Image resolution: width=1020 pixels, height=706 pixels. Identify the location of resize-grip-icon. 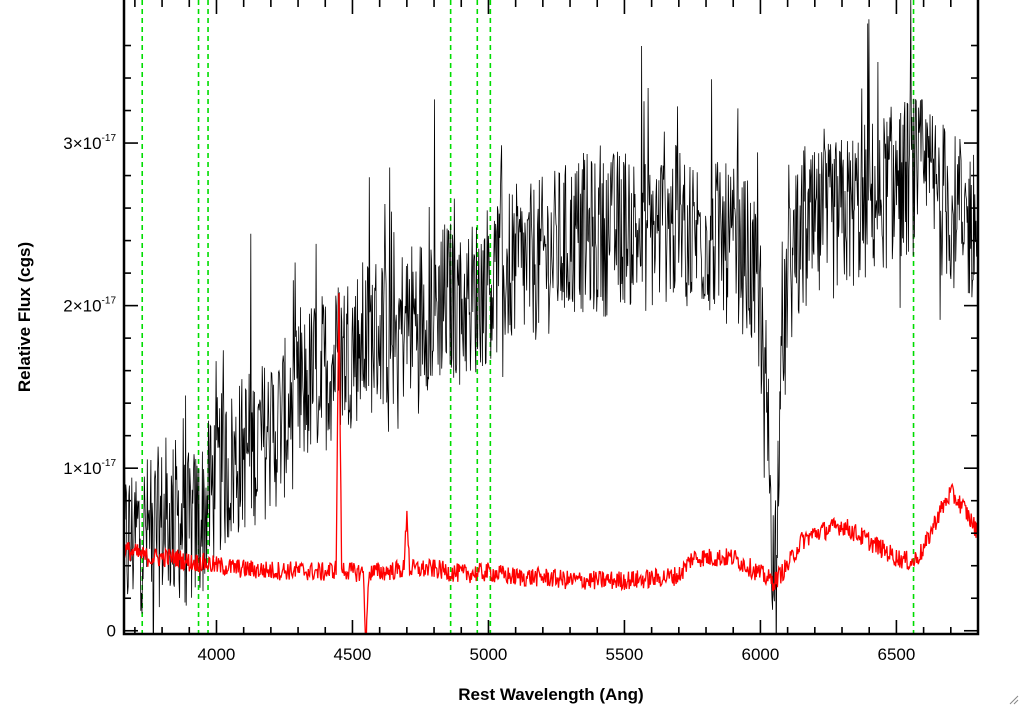
(1014, 700).